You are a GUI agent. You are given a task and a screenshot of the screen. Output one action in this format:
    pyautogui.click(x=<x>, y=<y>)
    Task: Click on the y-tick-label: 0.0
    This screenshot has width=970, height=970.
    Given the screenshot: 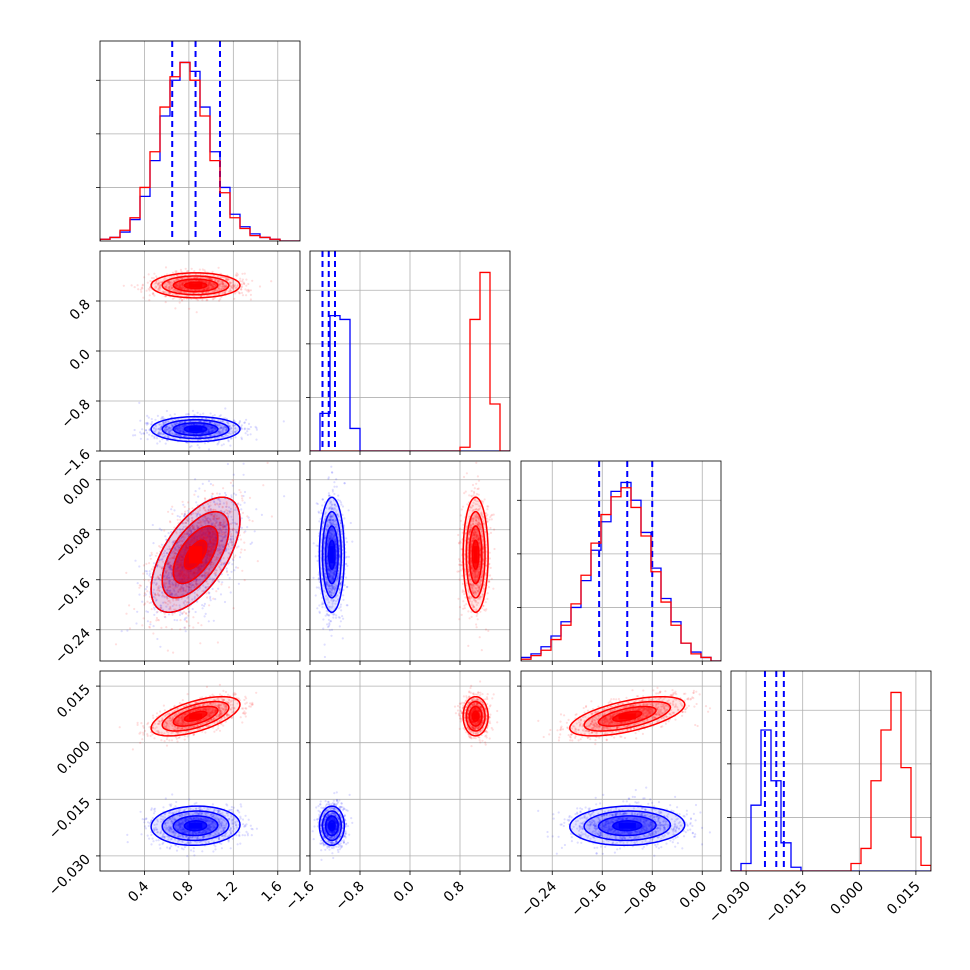 What is the action you would take?
    pyautogui.click(x=80, y=360)
    